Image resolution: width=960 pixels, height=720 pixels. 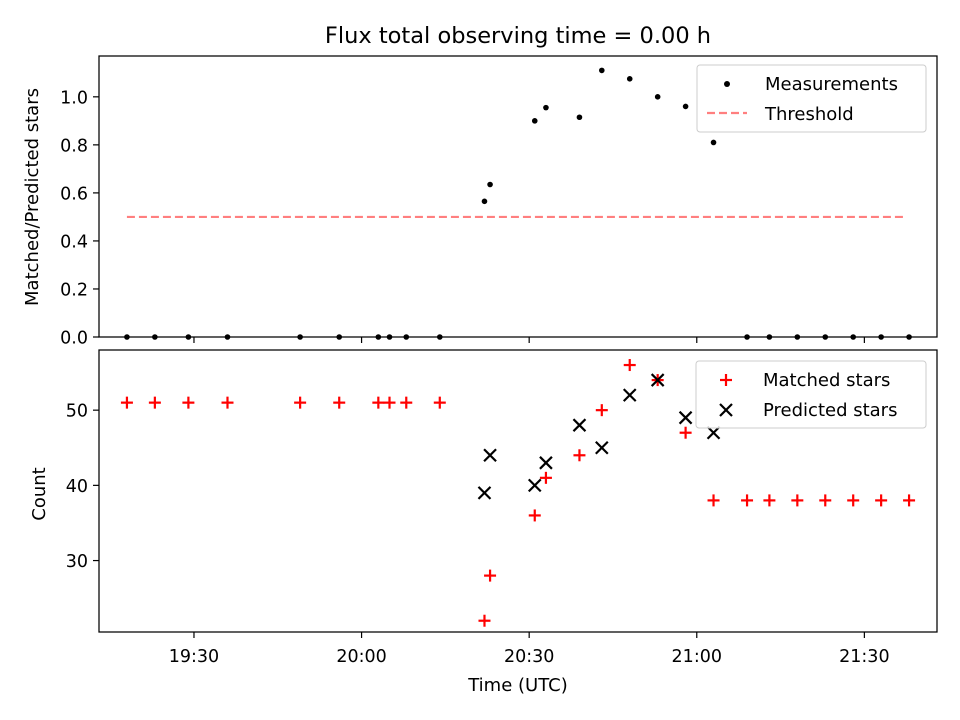 What do you see at coordinates (77, 562) in the screenshot?
I see `y-tick-label: 30` at bounding box center [77, 562].